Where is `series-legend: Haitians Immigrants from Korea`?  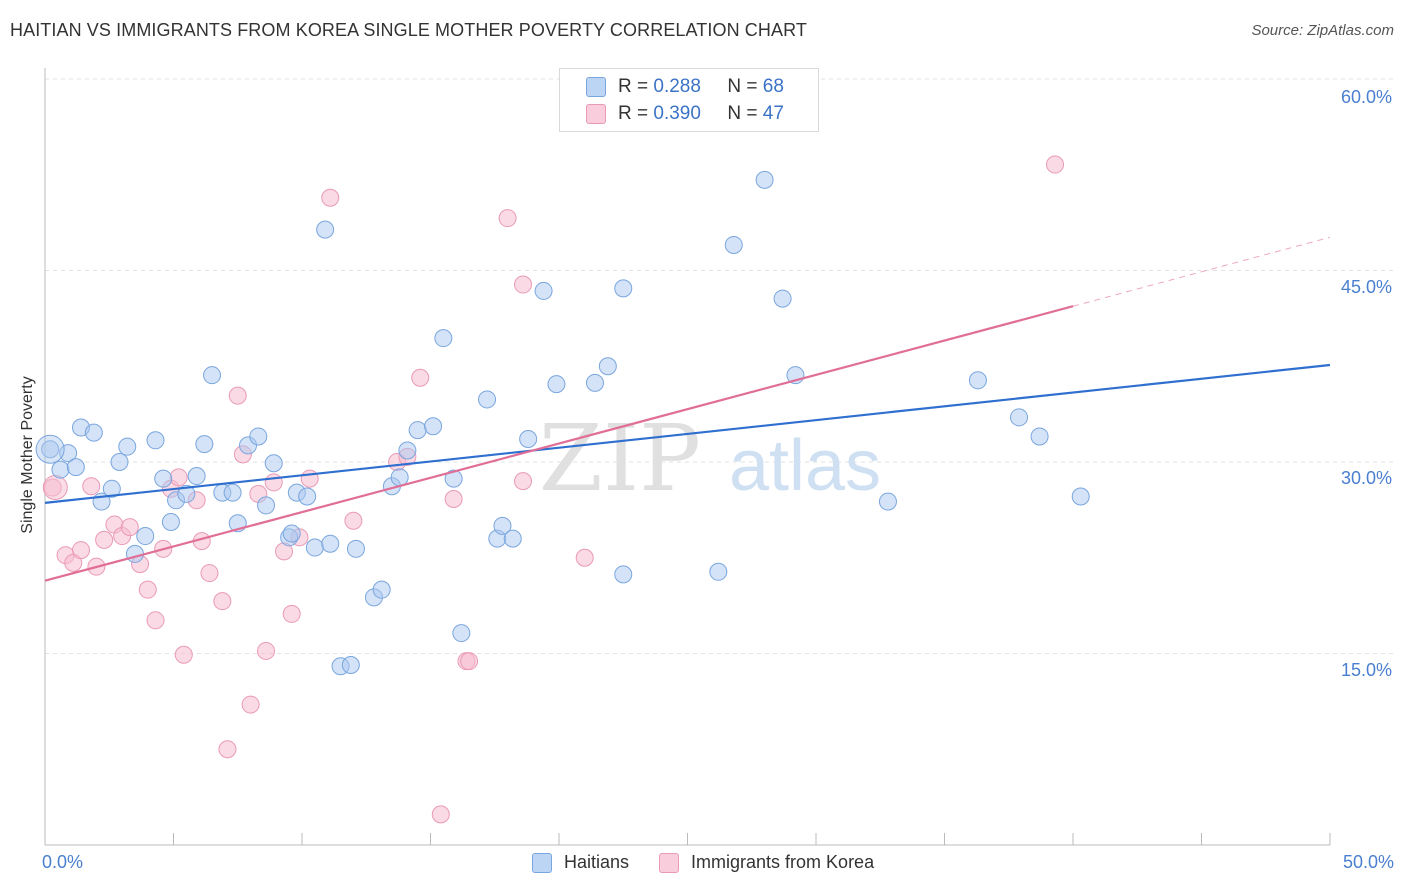 series-legend: Haitians Immigrants from Korea is located at coordinates (718, 862).